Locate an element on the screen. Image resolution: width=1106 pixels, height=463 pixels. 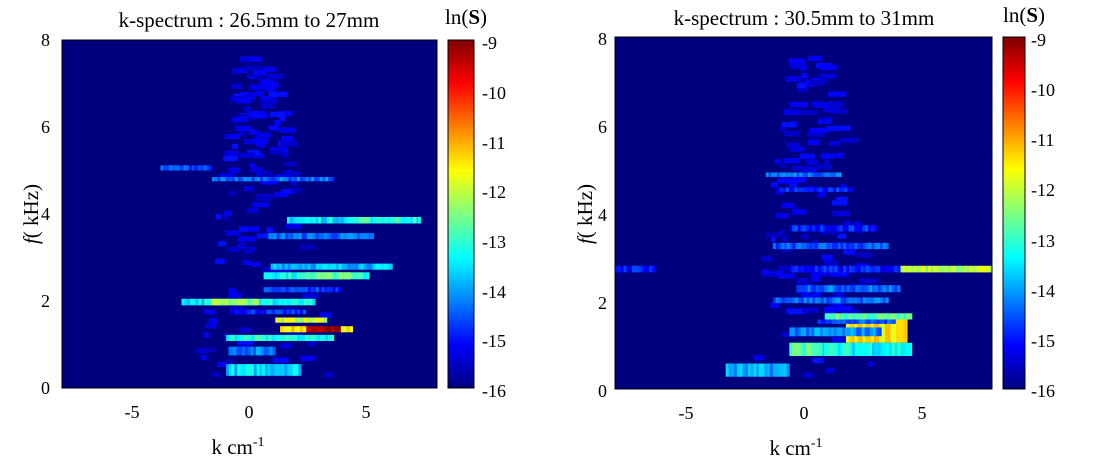
chart-1-colorbar-gradient is located at coordinates (461, 214).